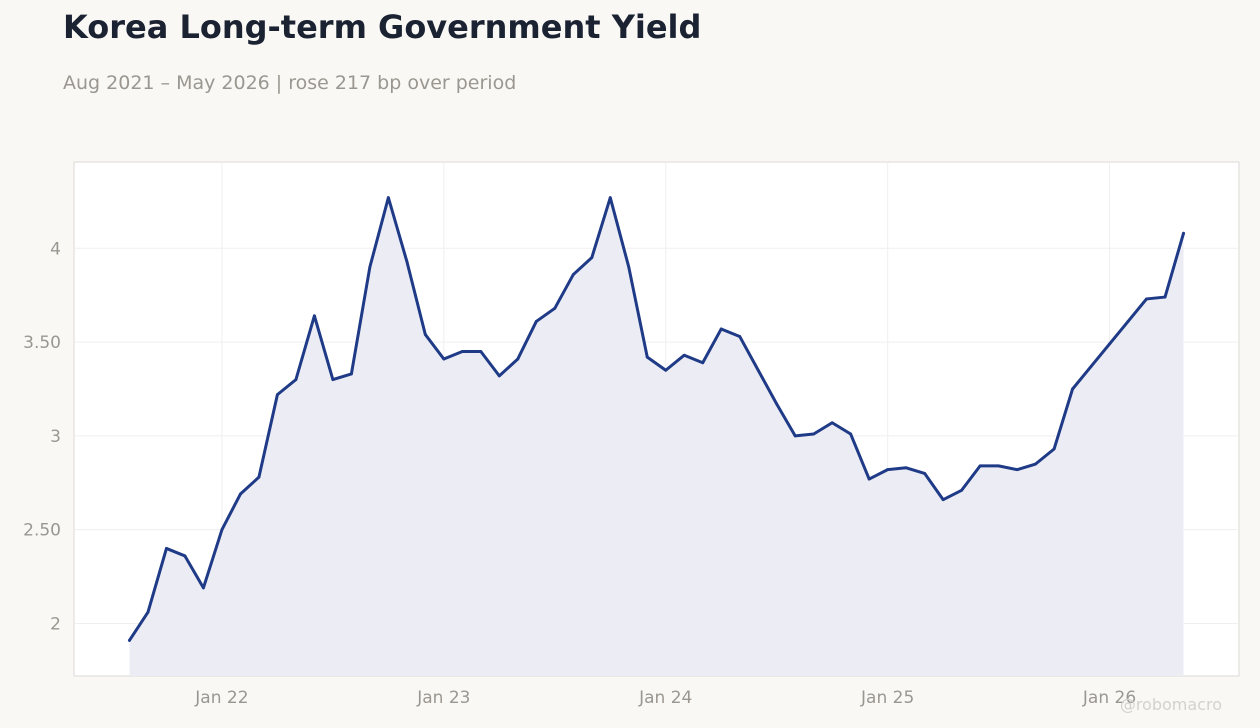 The image size is (1260, 728). I want to click on watermark: @robomacro, so click(1171, 704).